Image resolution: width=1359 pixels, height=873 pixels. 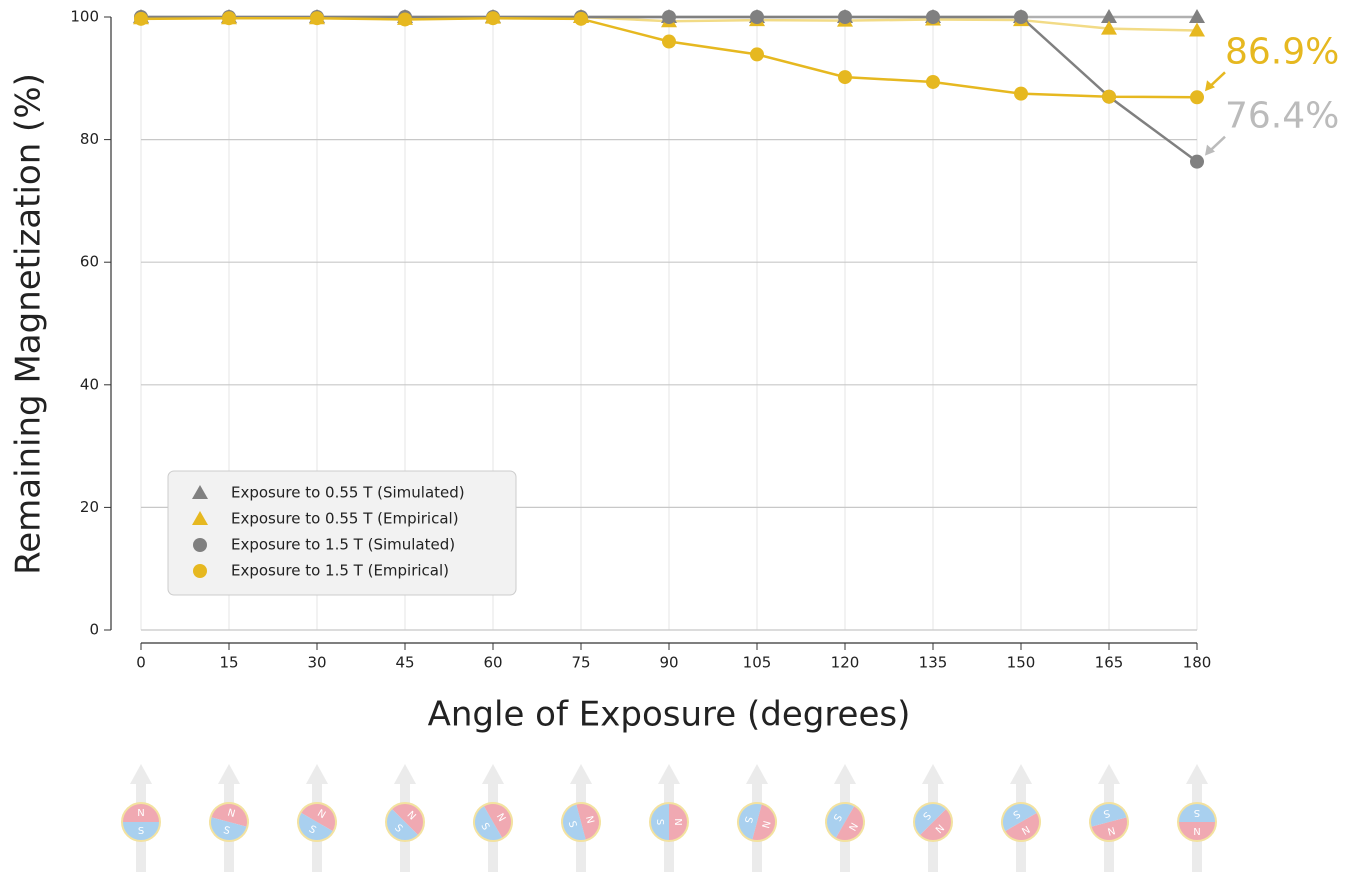 What do you see at coordinates (340, 571) in the screenshot?
I see `legend-label: Exposure to 1.5 T (Empirical)` at bounding box center [340, 571].